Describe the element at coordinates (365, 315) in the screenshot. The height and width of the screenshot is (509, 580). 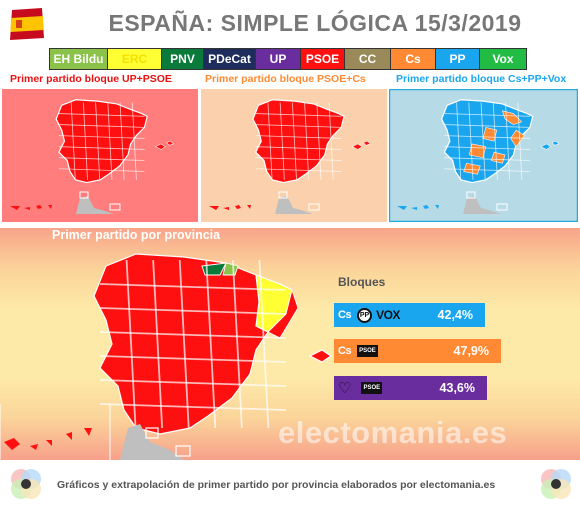
I see `pp-logo-icon: PP` at that location.